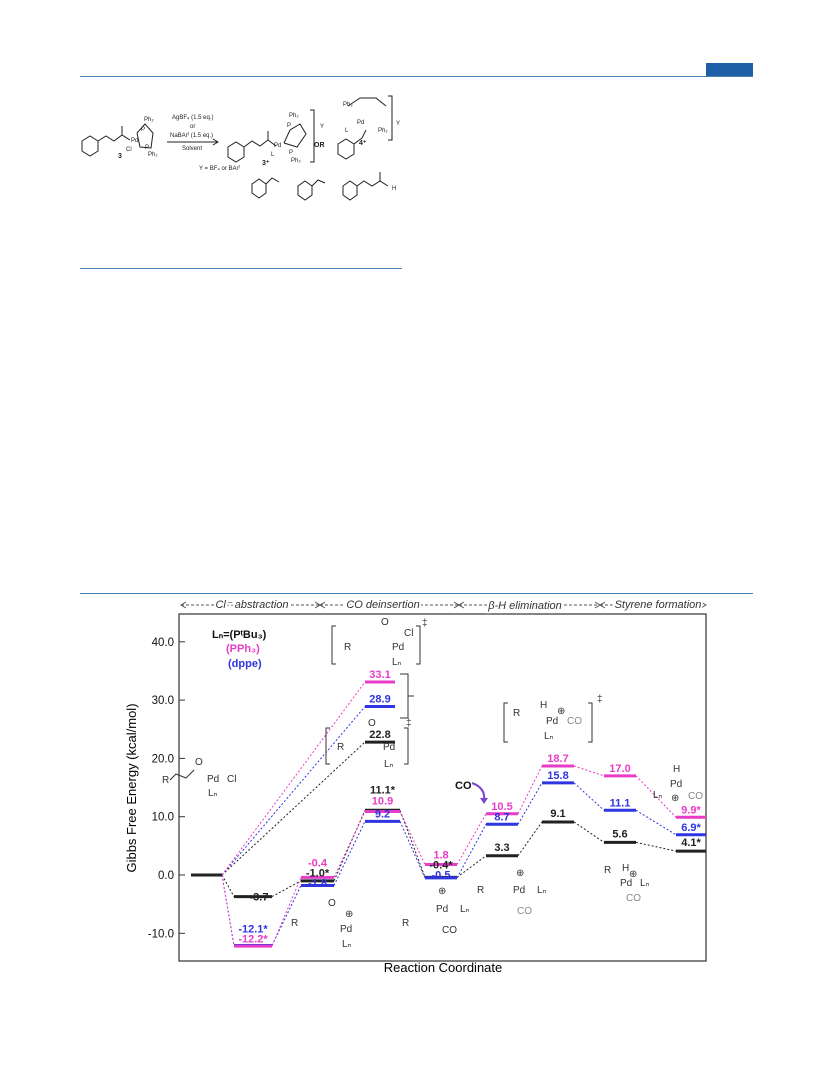 This screenshot has height=1091, width=833. I want to click on scheme-reagent-line4: Solvent, so click(192, 149).